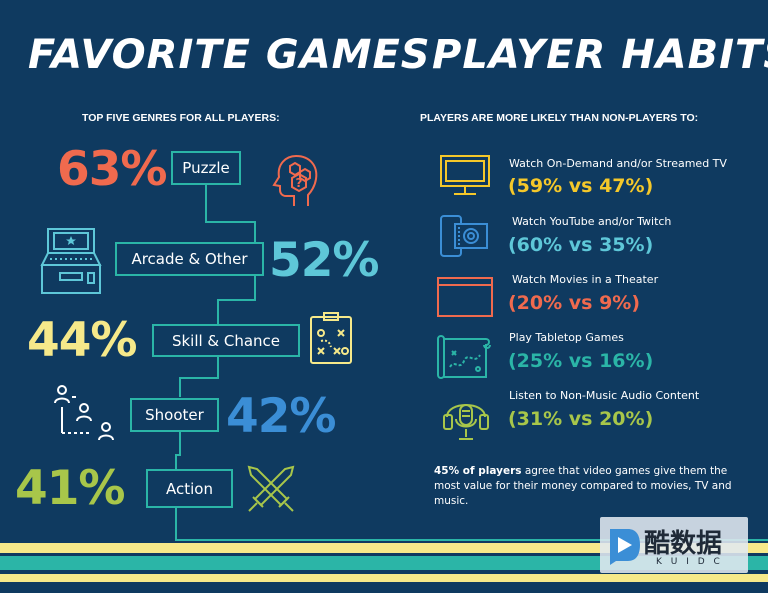 The image size is (768, 593). I want to click on habit-value: (59% vs 47%), so click(581, 186).